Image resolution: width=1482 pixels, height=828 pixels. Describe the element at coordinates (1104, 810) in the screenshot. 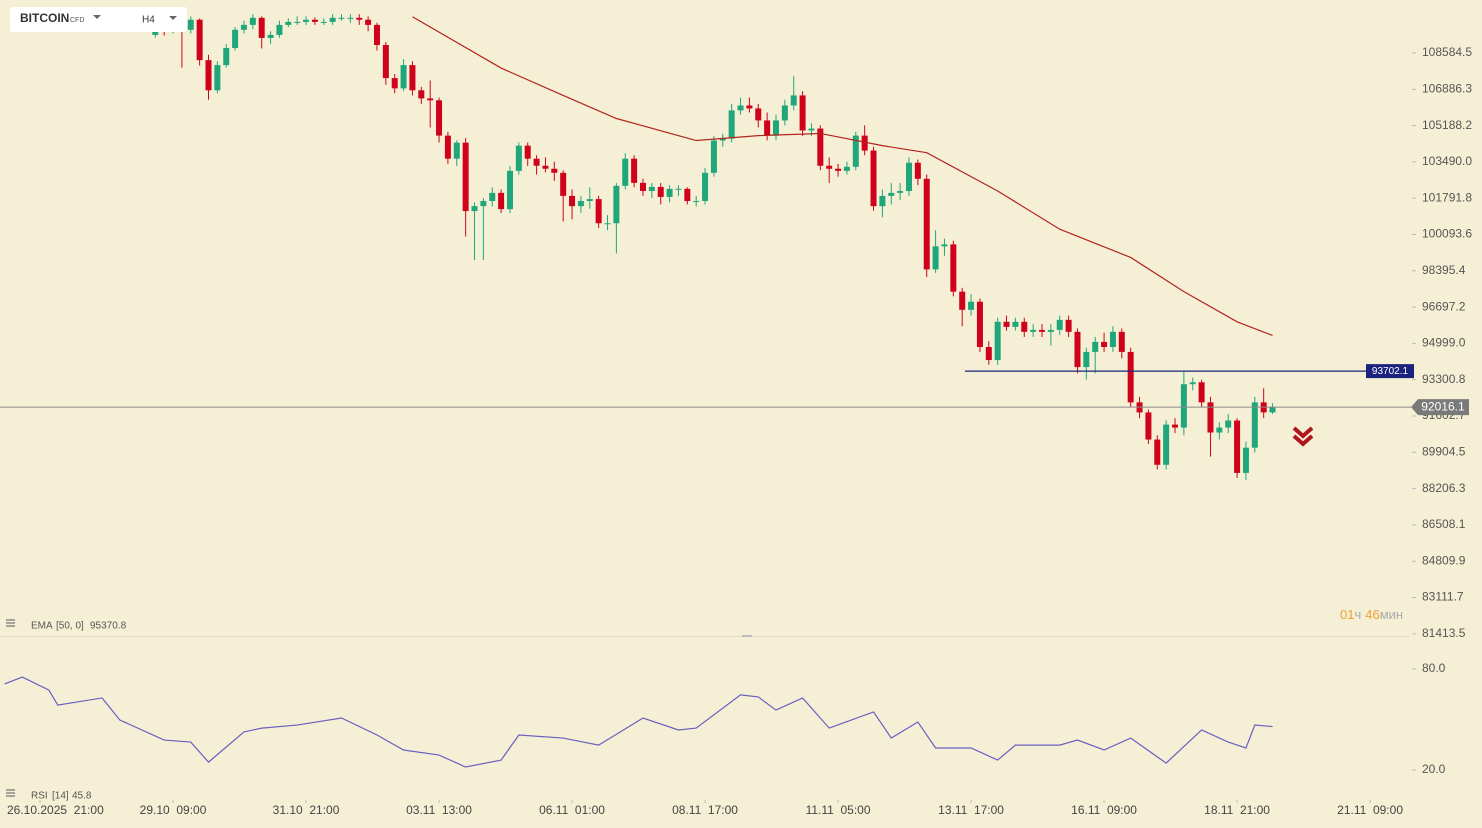

I see `x-tick-label: 16.11 09:00` at that location.